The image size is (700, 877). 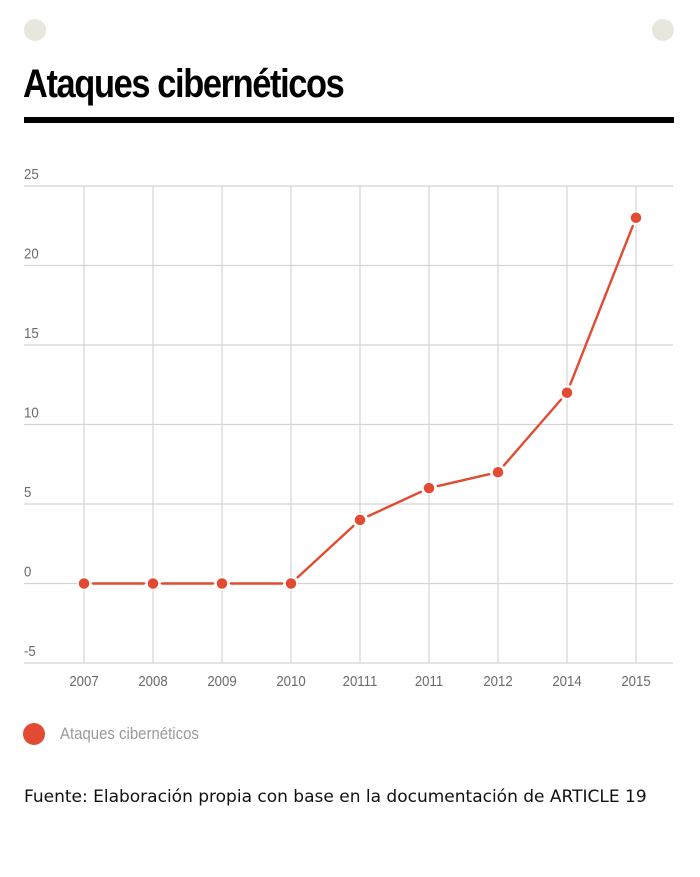 I want to click on x-tick-label: 2012, so click(x=497, y=680).